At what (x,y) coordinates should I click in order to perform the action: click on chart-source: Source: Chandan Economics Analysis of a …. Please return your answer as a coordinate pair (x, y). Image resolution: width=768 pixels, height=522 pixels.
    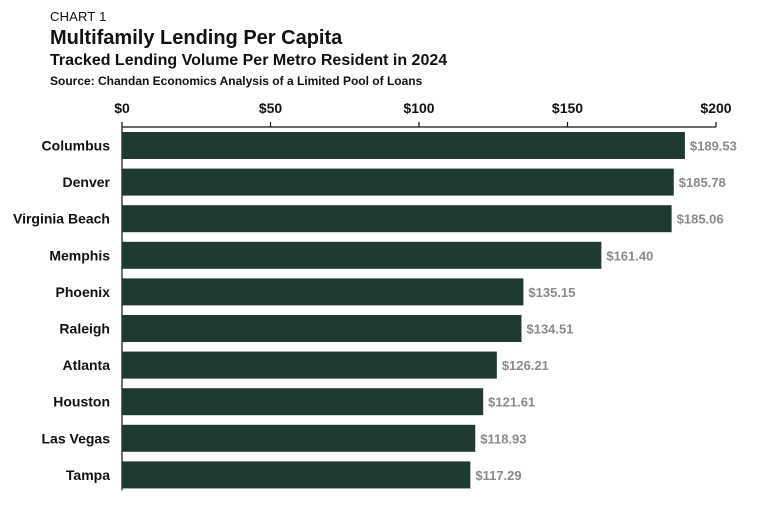
    Looking at the image, I should click on (236, 81).